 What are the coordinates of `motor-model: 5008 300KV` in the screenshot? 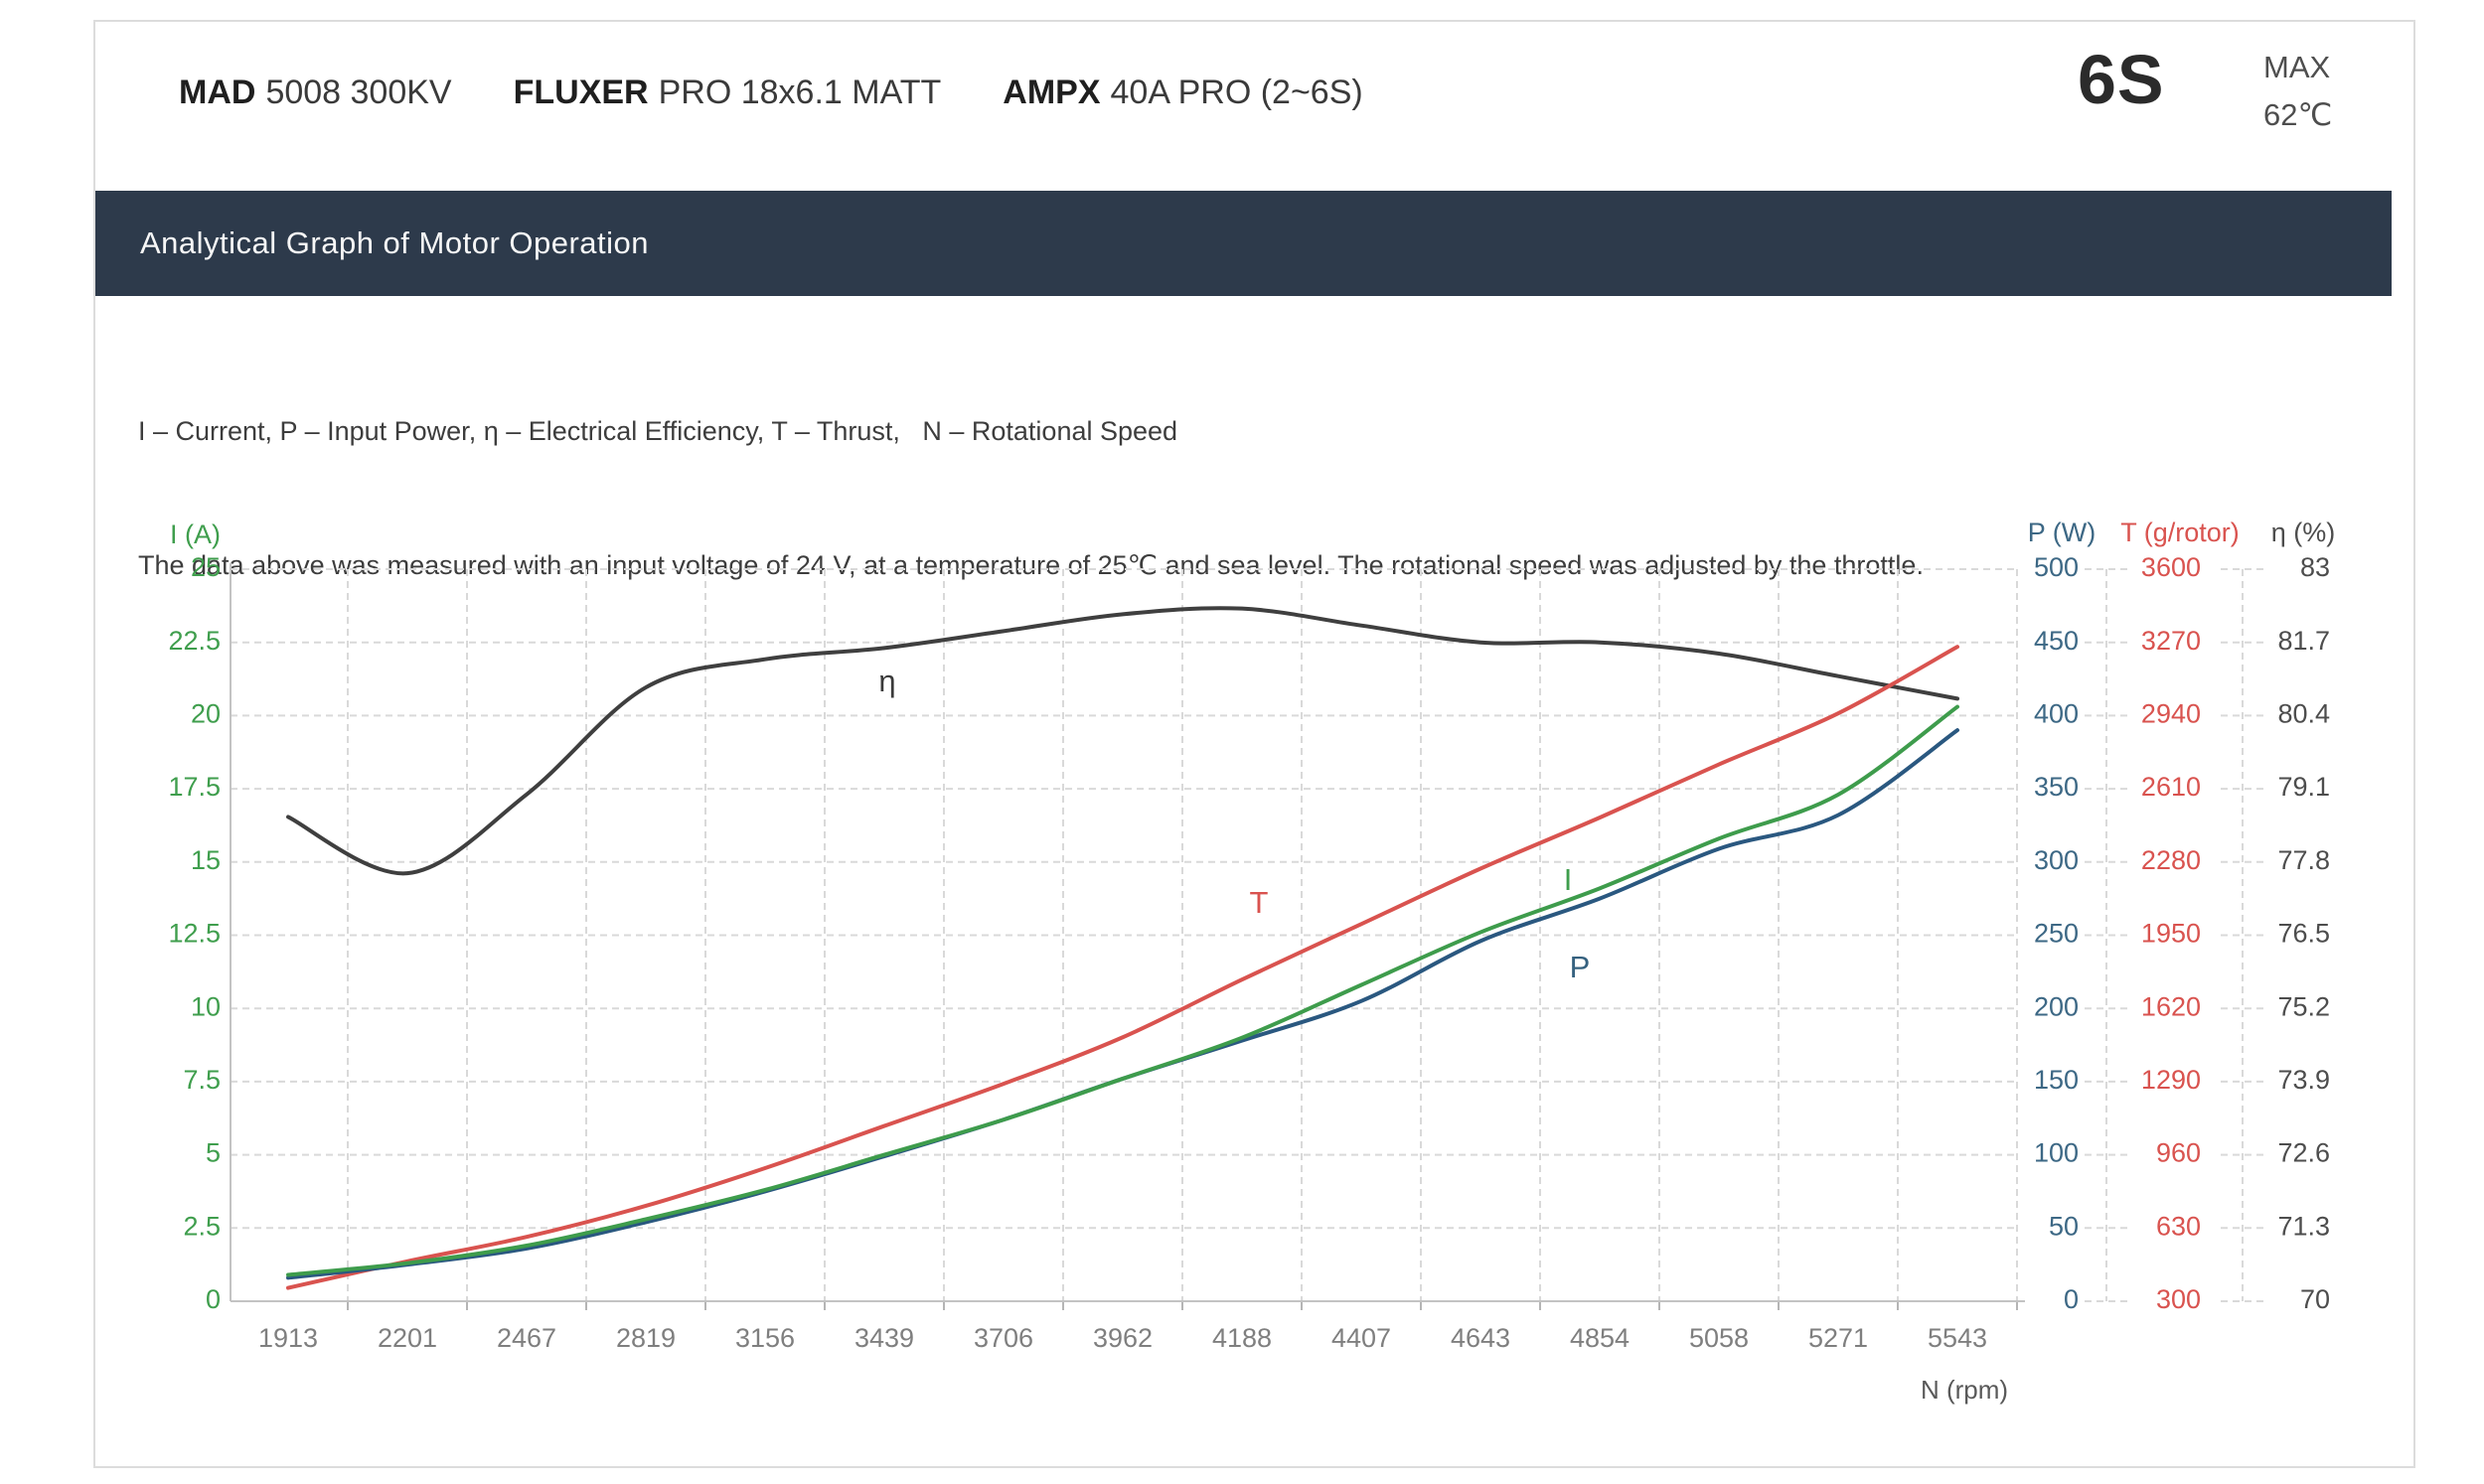 It's located at (358, 92).